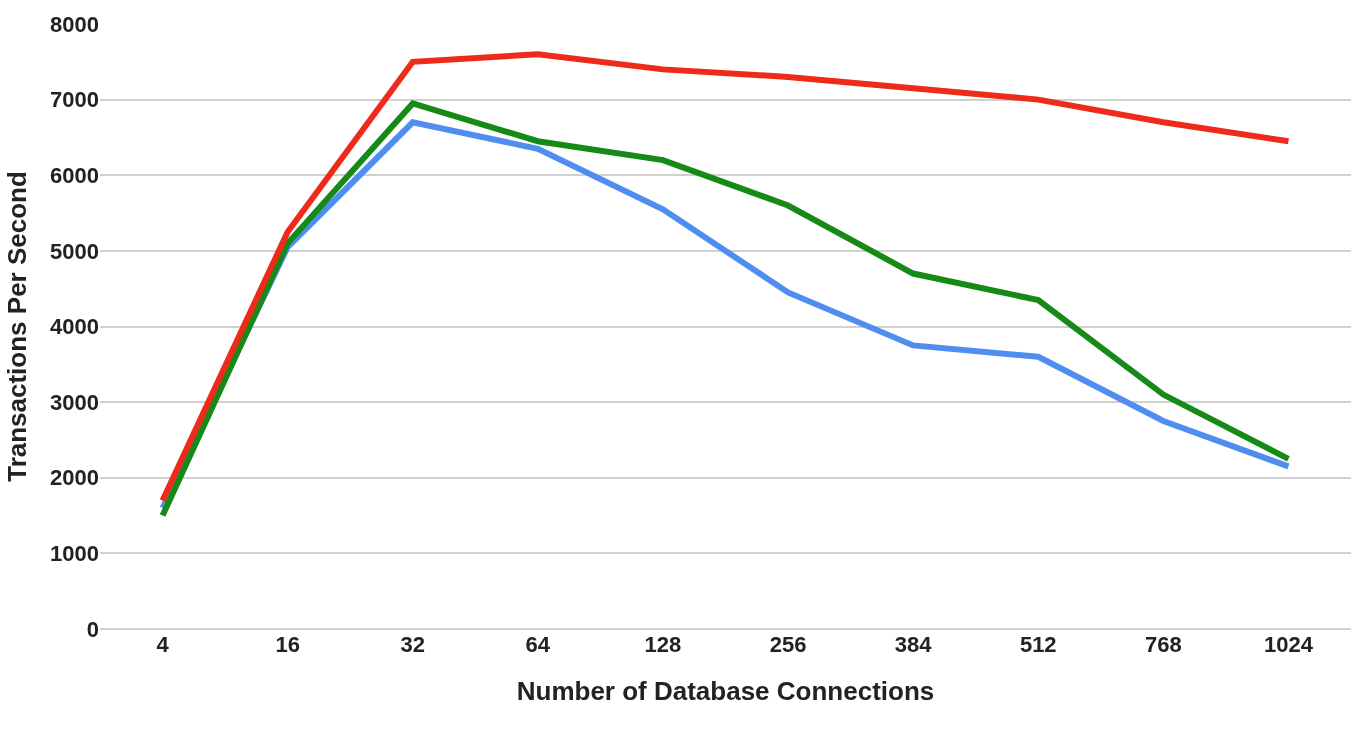  I want to click on x-tick-label: 64, so click(538, 644).